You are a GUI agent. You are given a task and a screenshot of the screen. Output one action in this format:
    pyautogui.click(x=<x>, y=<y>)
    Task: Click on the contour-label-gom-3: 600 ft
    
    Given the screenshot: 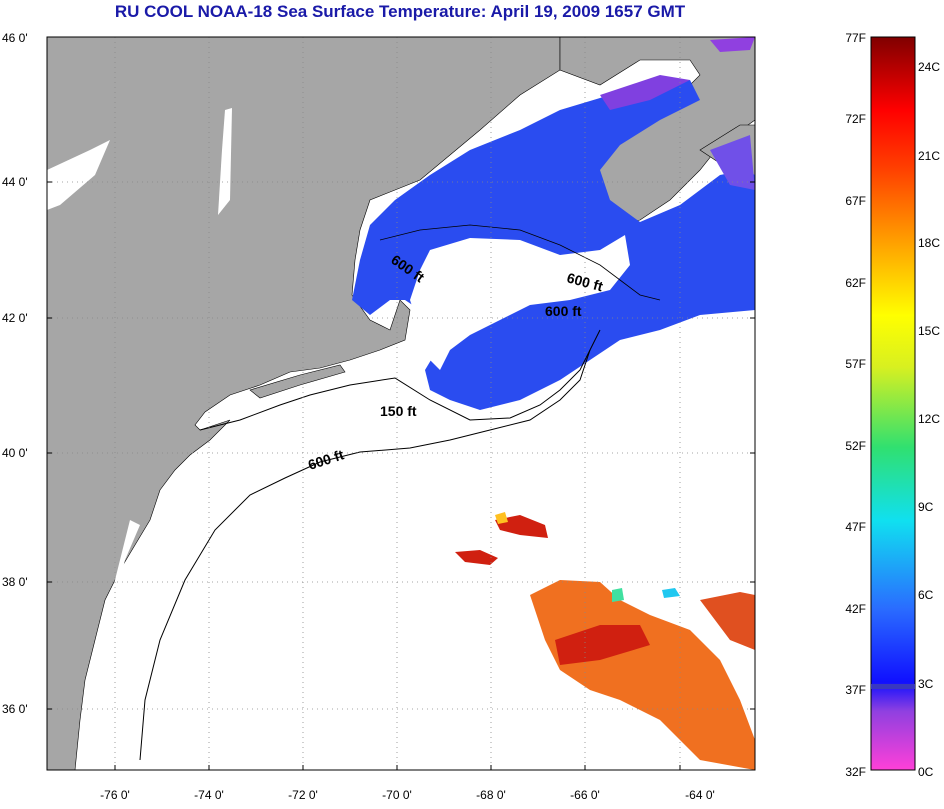 What is the action you would take?
    pyautogui.click(x=563, y=311)
    